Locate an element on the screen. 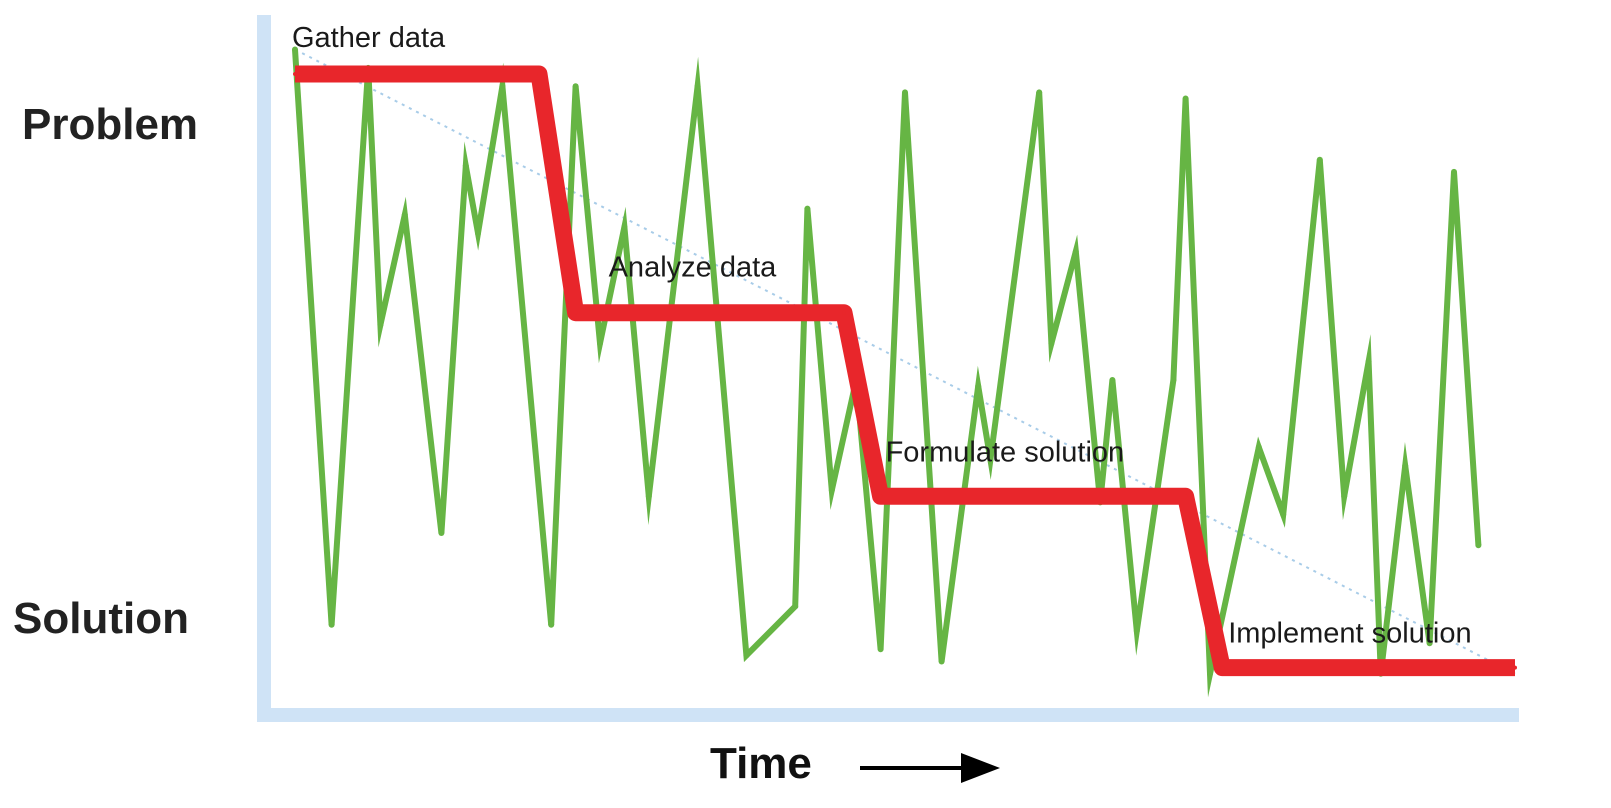  arrow-right-icon is located at coordinates (930, 768).